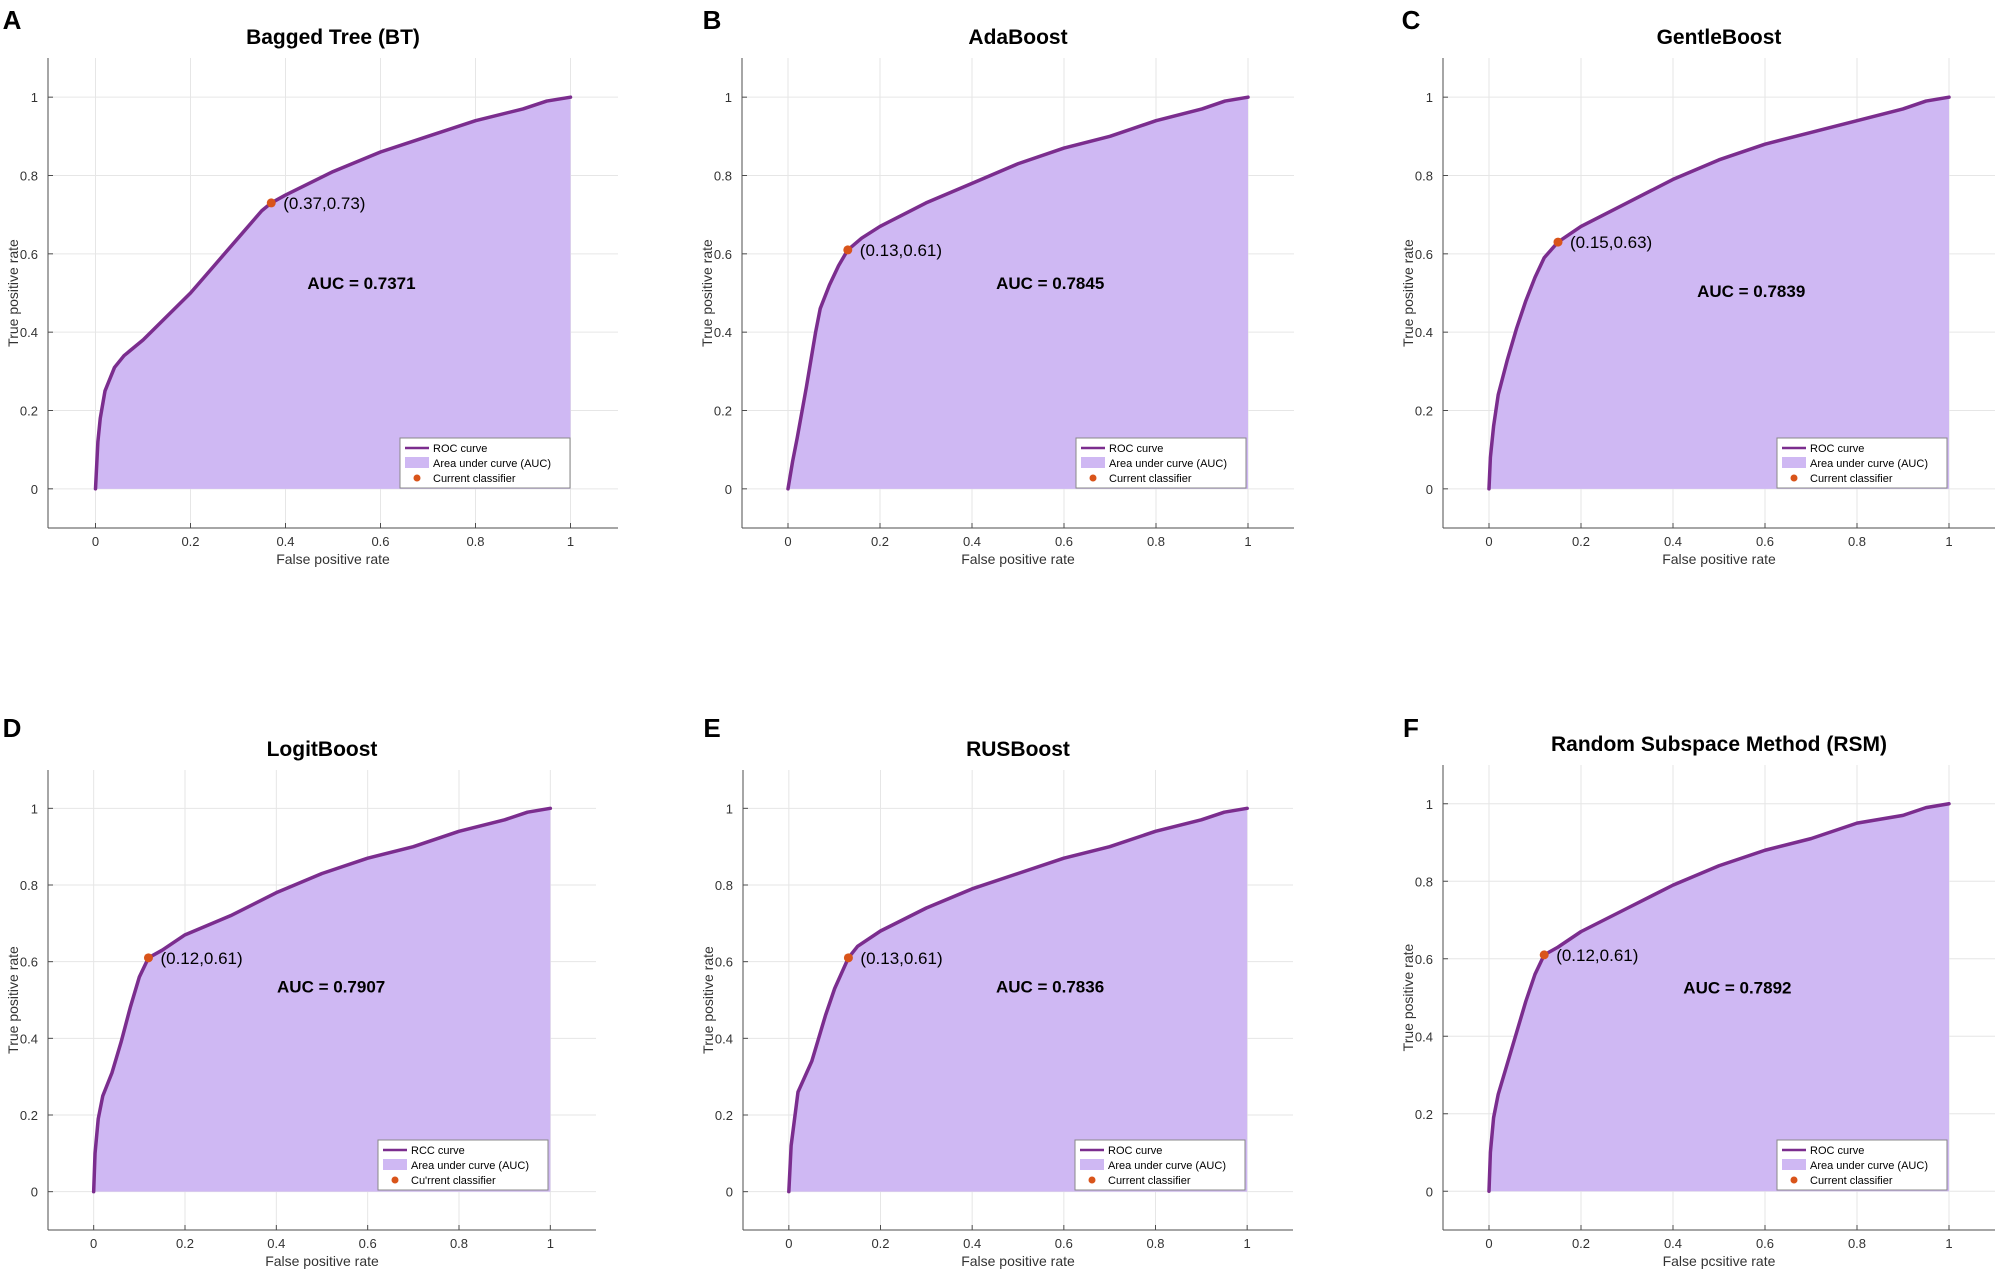 This screenshot has height=1271, width=2008. I want to click on current-classifier-point, so click(271, 203).